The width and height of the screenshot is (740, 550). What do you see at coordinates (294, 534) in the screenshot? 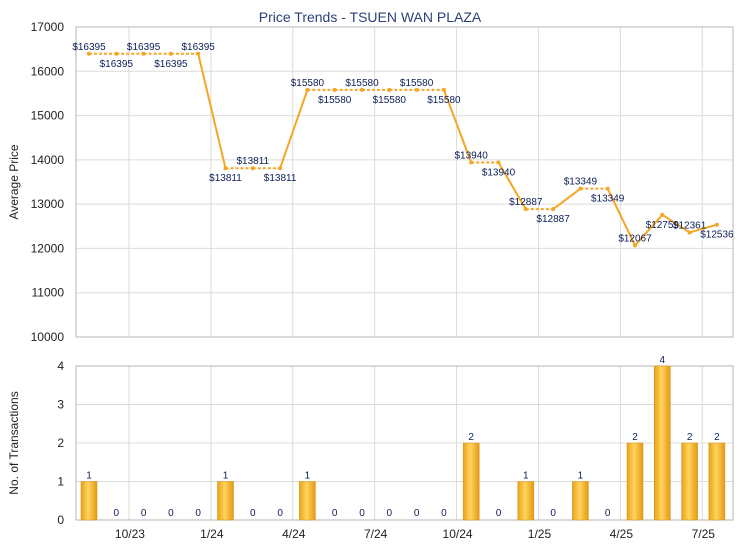
I see `x-tick-label: 4/24` at bounding box center [294, 534].